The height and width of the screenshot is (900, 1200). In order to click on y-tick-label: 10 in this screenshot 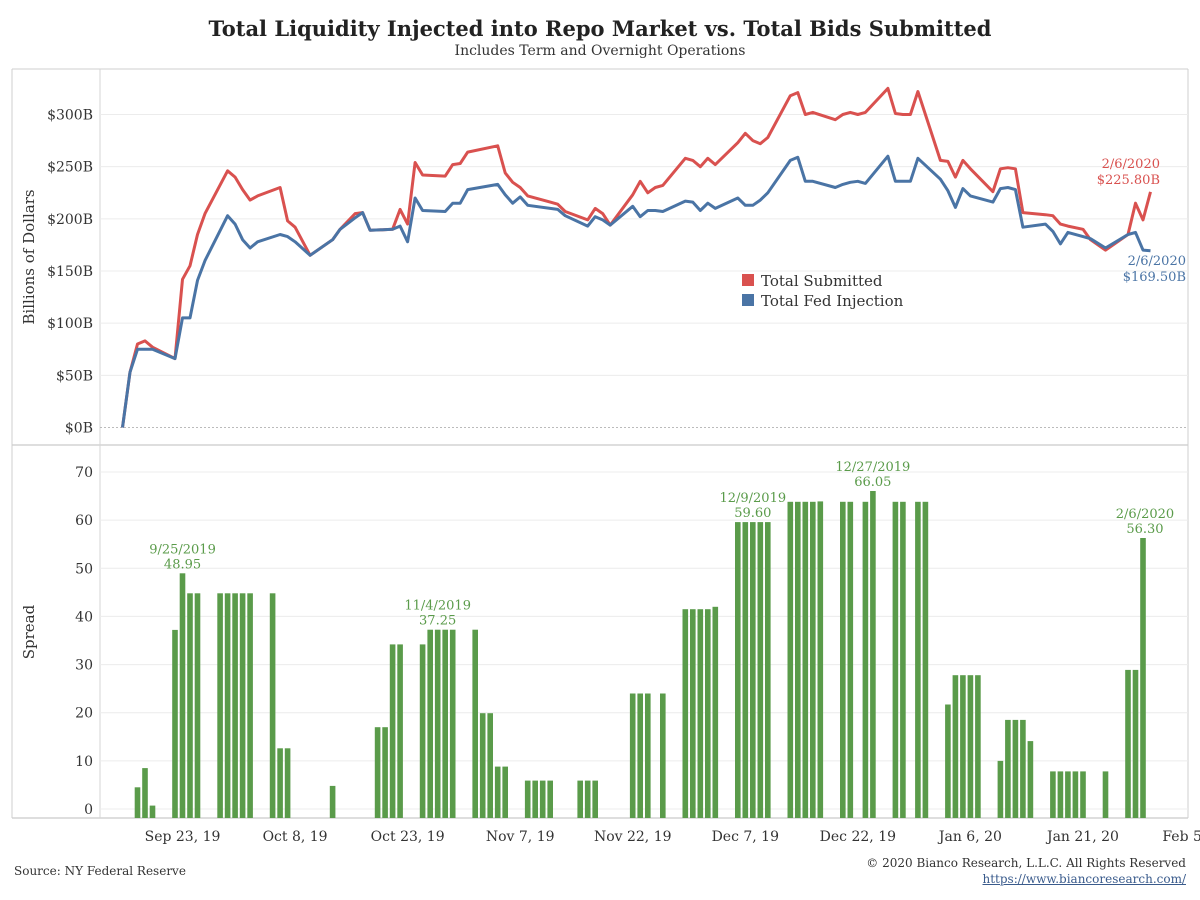, I will do `click(84, 762)`.